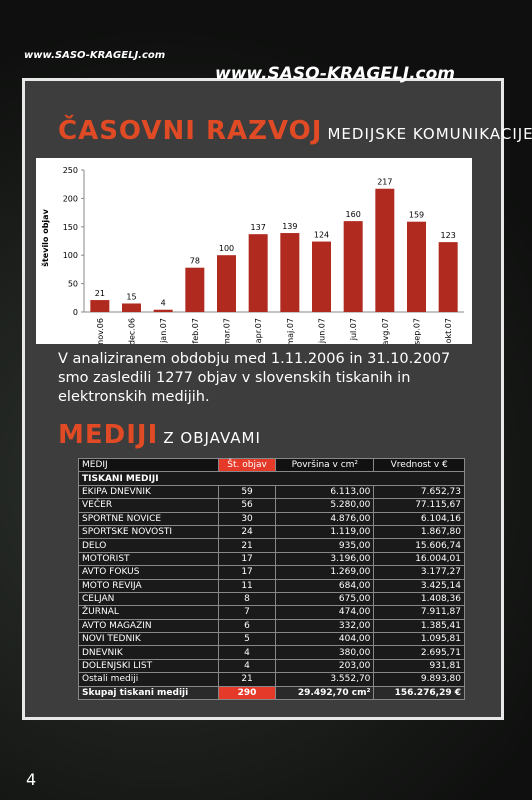 Image resolution: width=532 pixels, height=800 pixels. Describe the element at coordinates (159, 435) in the screenshot. I see `heading: MEDIJI Z OBJAVAMI` at that location.